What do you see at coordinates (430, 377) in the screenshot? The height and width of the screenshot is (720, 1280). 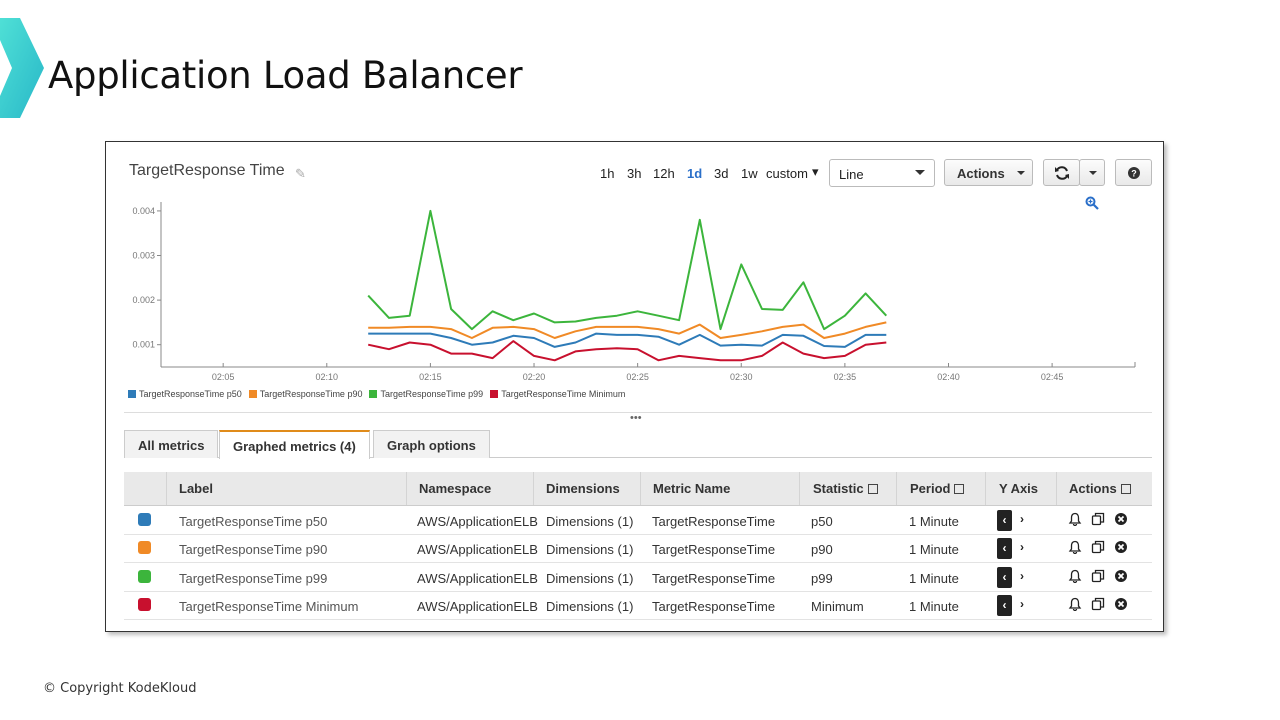 I see `x-tick-label: 02:15` at bounding box center [430, 377].